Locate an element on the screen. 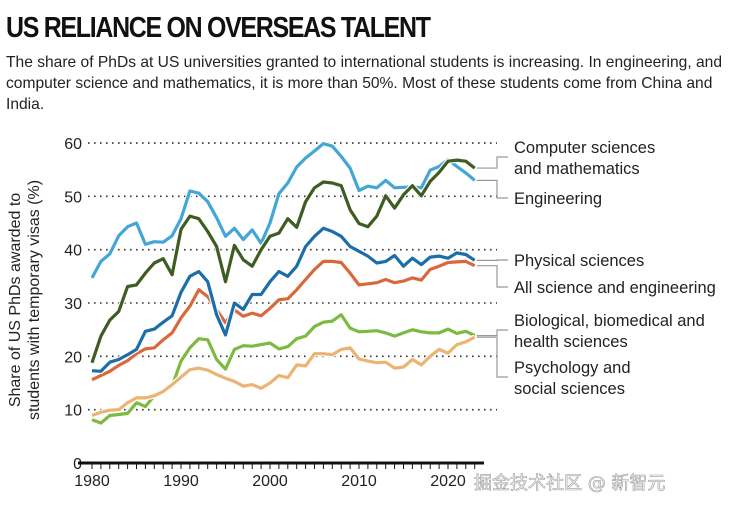 This screenshot has width=751, height=510. x-tick-label: 1990 is located at coordinates (181, 481).